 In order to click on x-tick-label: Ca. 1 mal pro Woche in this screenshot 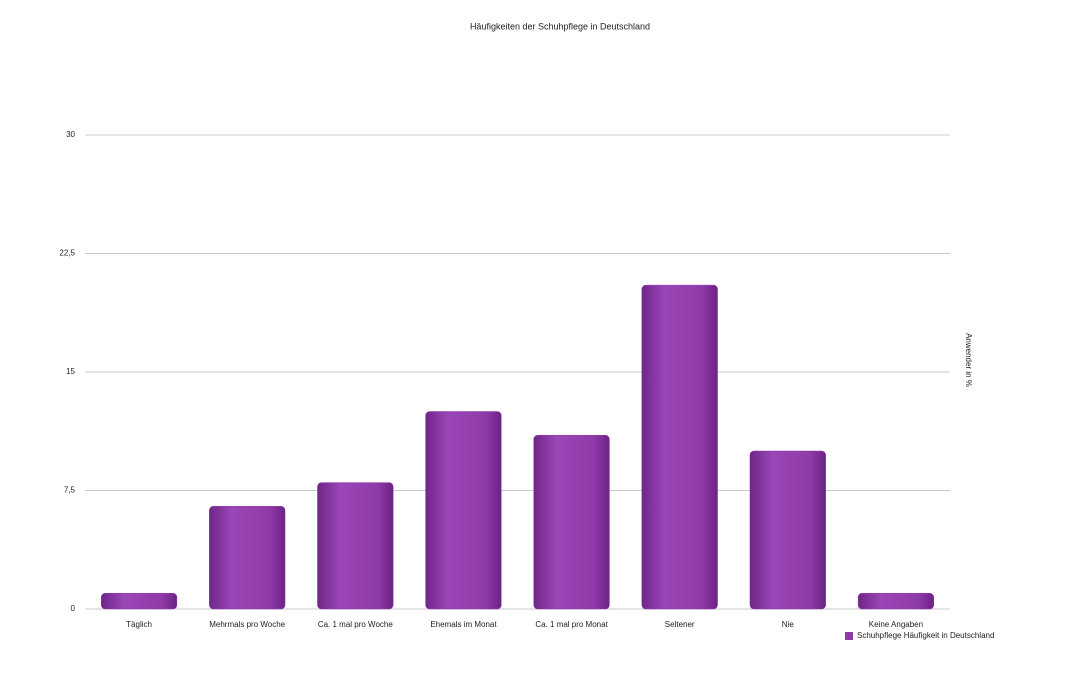, I will do `click(356, 624)`.